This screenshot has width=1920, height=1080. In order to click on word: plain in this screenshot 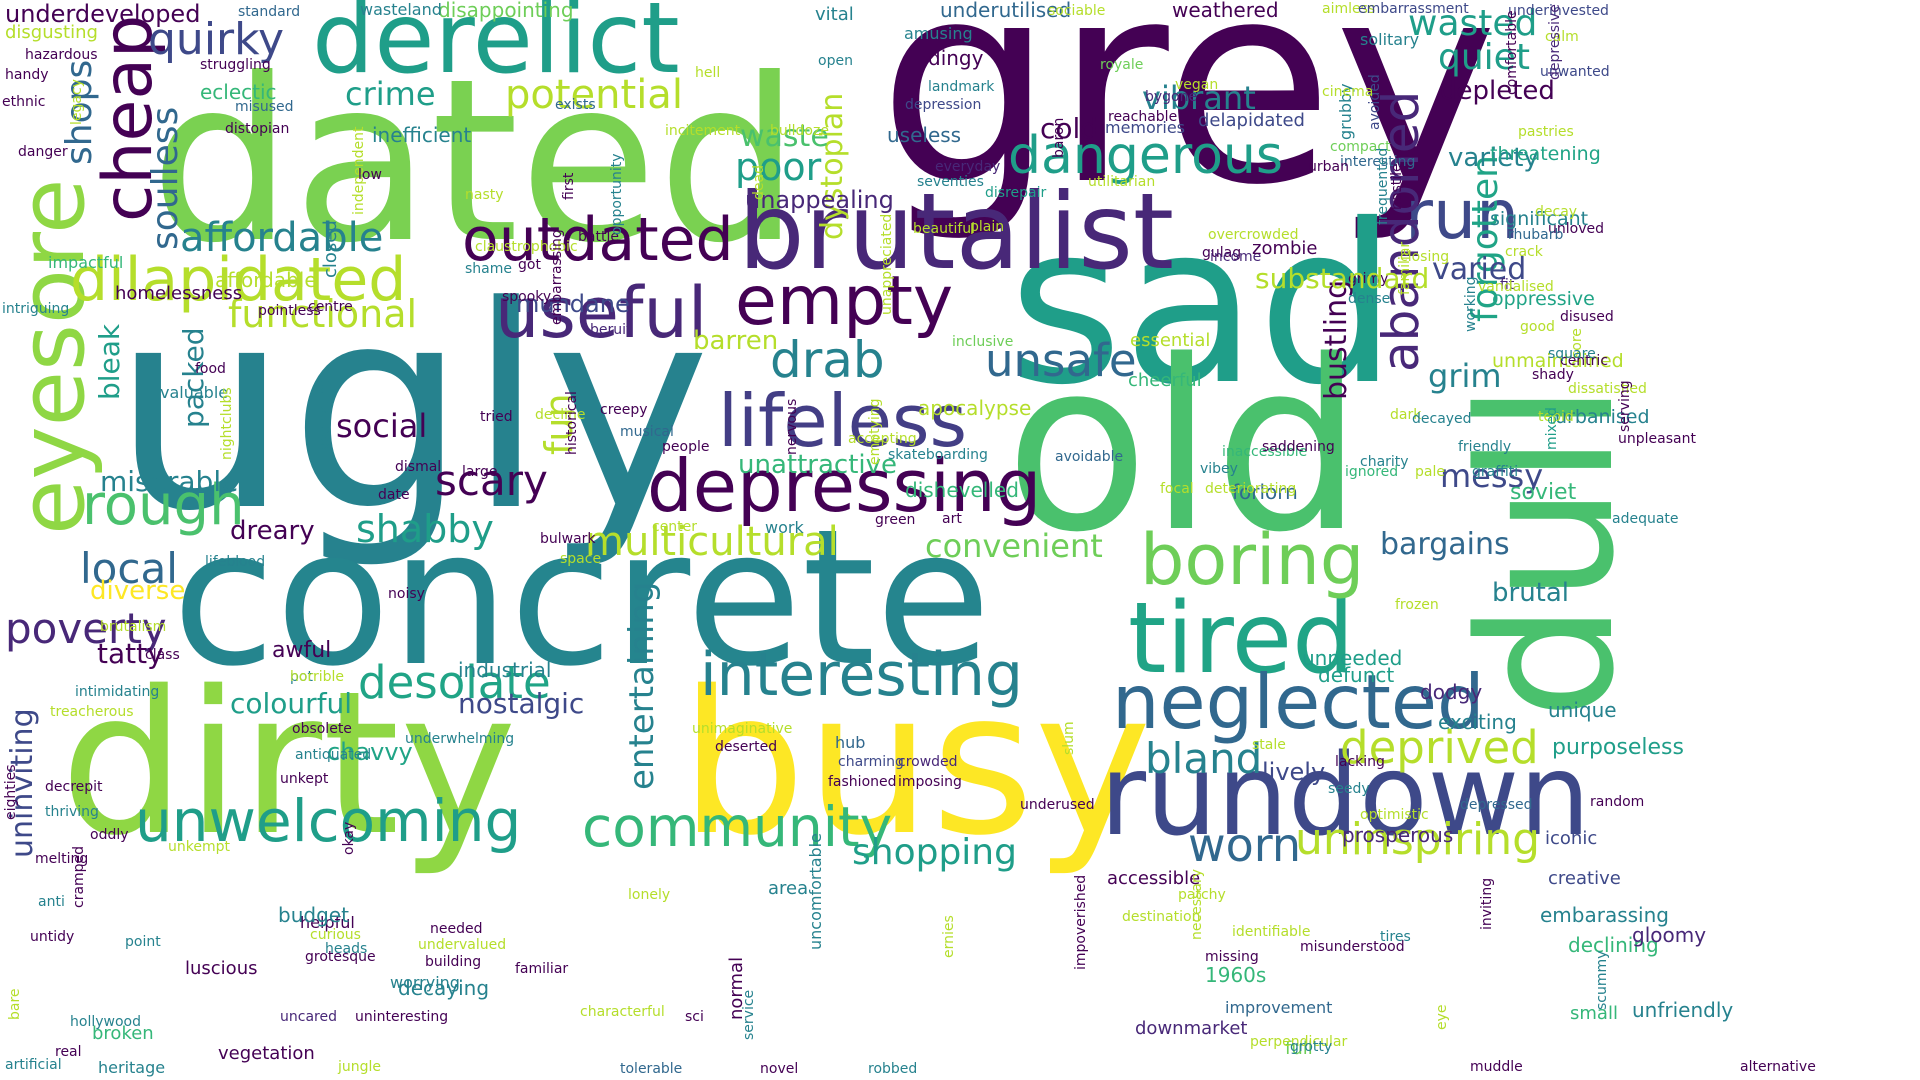, I will do `click(987, 227)`.